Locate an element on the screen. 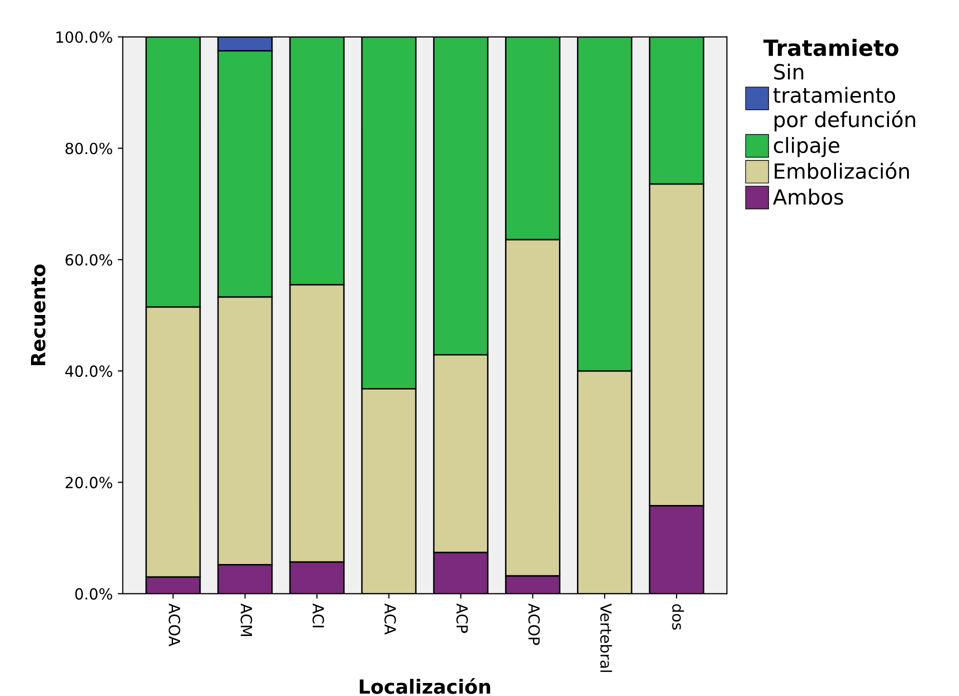 The width and height of the screenshot is (959, 696). x-tick-label: ACOP is located at coordinates (534, 624).